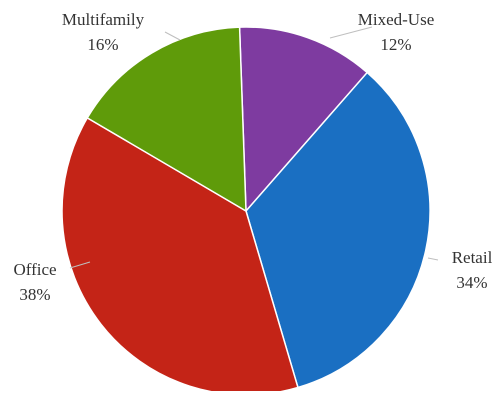 This screenshot has width=499, height=396. I want to click on slice-label-multifamily: Multifamily, so click(103, 19).